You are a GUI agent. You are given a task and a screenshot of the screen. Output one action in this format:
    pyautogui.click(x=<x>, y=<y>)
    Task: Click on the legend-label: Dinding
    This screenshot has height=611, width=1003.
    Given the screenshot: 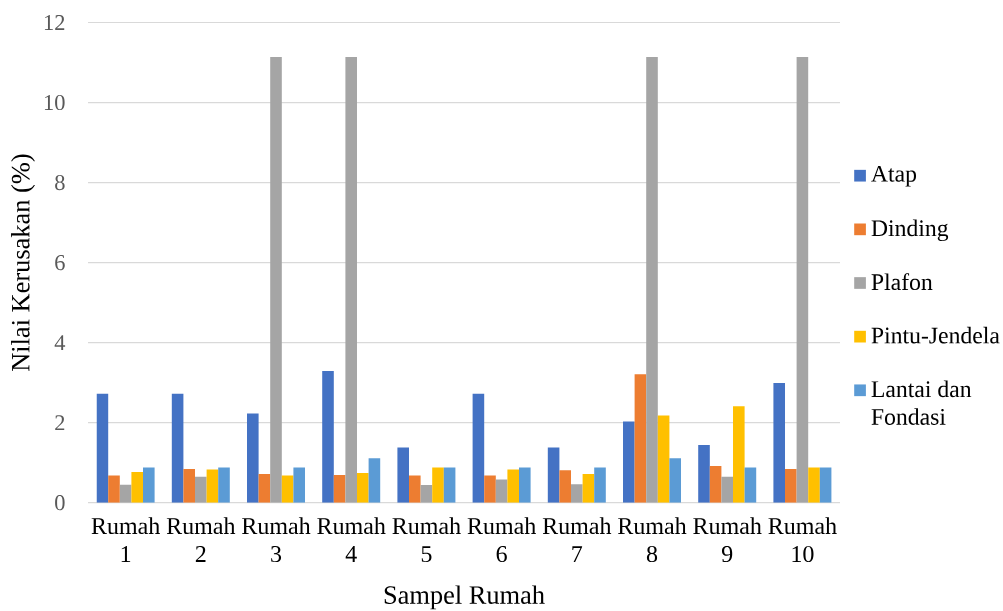 What is the action you would take?
    pyautogui.click(x=910, y=230)
    